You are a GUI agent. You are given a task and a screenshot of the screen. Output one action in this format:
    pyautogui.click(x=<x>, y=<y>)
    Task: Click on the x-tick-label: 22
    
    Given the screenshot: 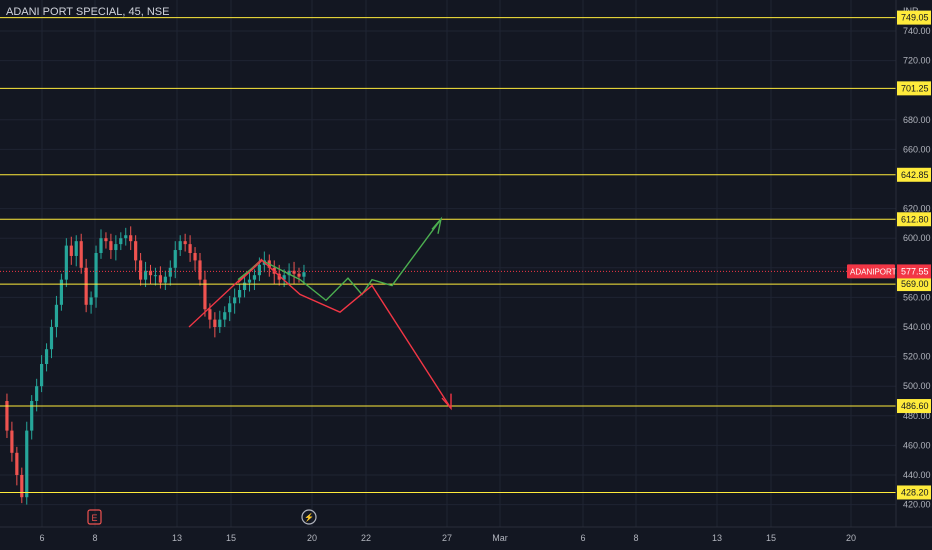 What is the action you would take?
    pyautogui.click(x=366, y=538)
    